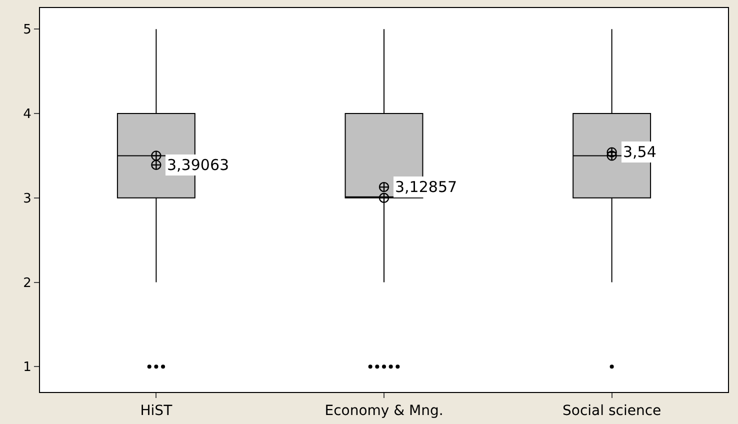 Image resolution: width=738 pixels, height=424 pixels. I want to click on y-tick-label: 5, so click(27, 30).